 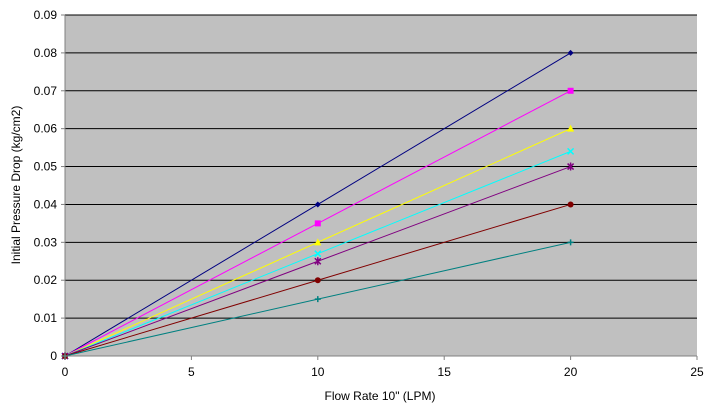 I want to click on y-tick-labels: 0 0.01 0.02 0.03 0.04 0.05 0.06 0.07 0.08 0.09, so click(x=49, y=185).